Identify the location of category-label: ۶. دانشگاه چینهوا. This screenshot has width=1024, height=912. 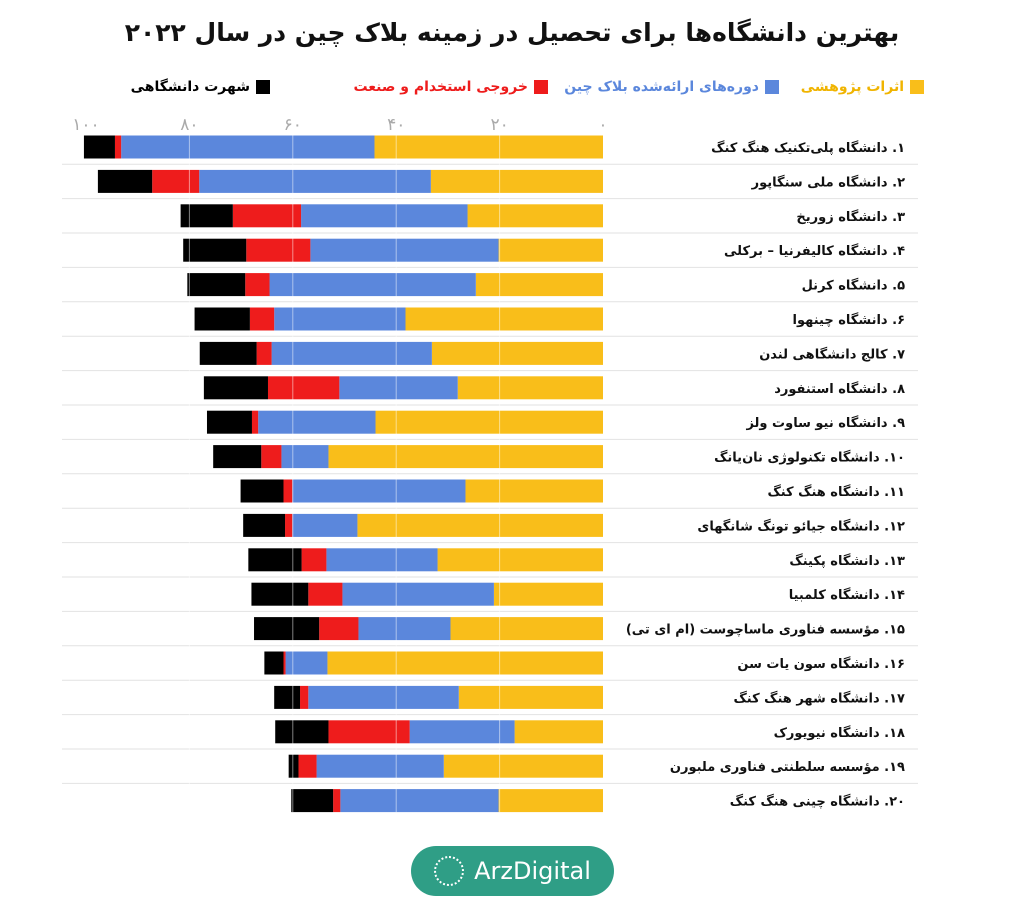
(849, 320).